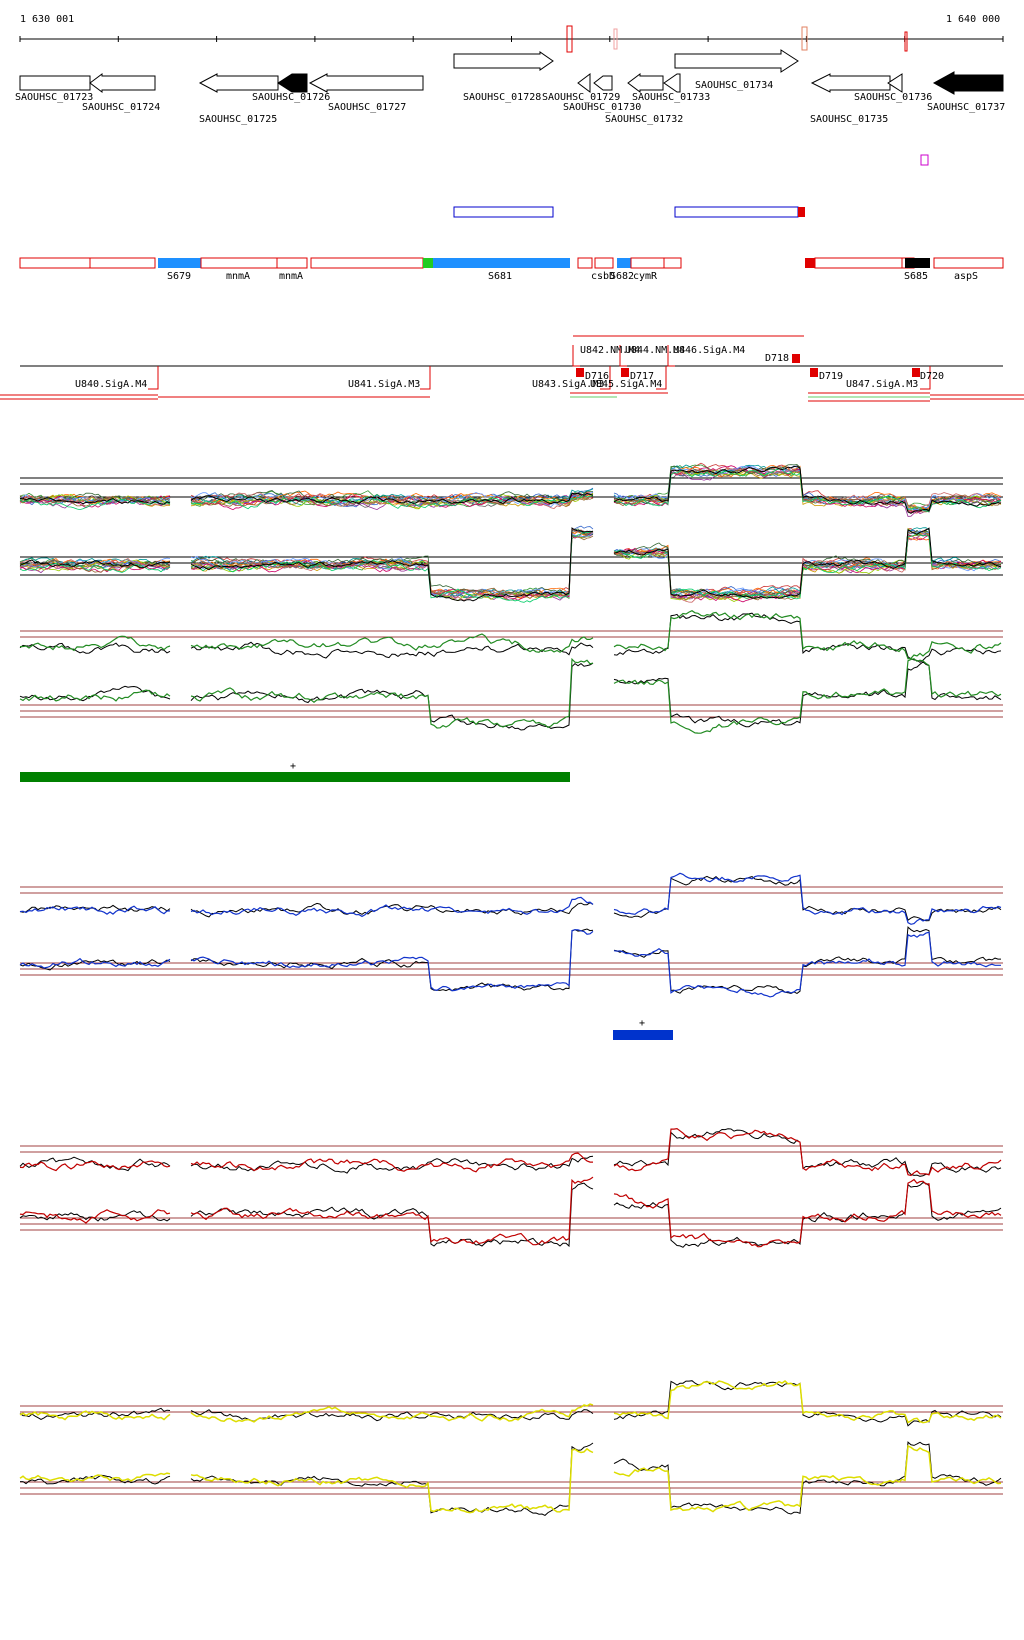 The width and height of the screenshot is (1024, 1640). What do you see at coordinates (916, 276) in the screenshot?
I see `segment-label: S685` at bounding box center [916, 276].